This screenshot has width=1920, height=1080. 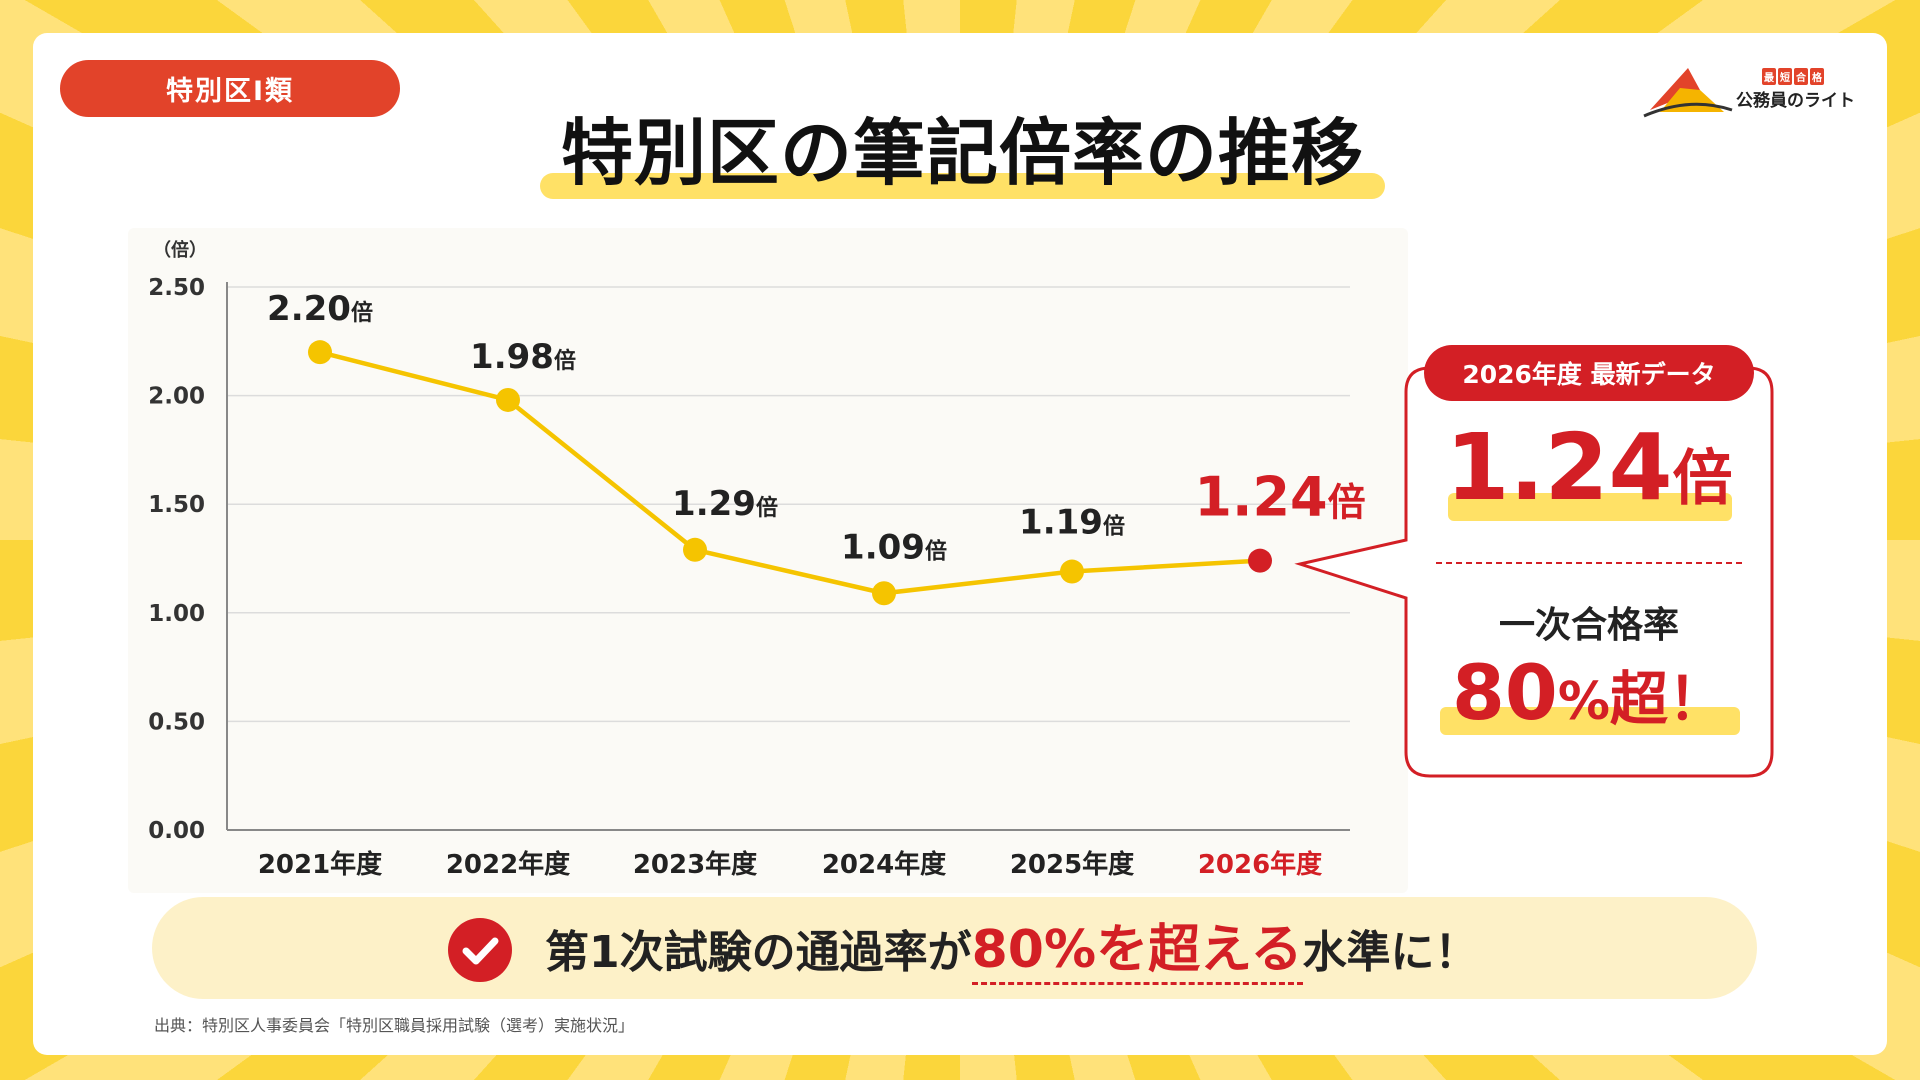 I want to click on x-tick-label: 2021年度, so click(x=320, y=864).